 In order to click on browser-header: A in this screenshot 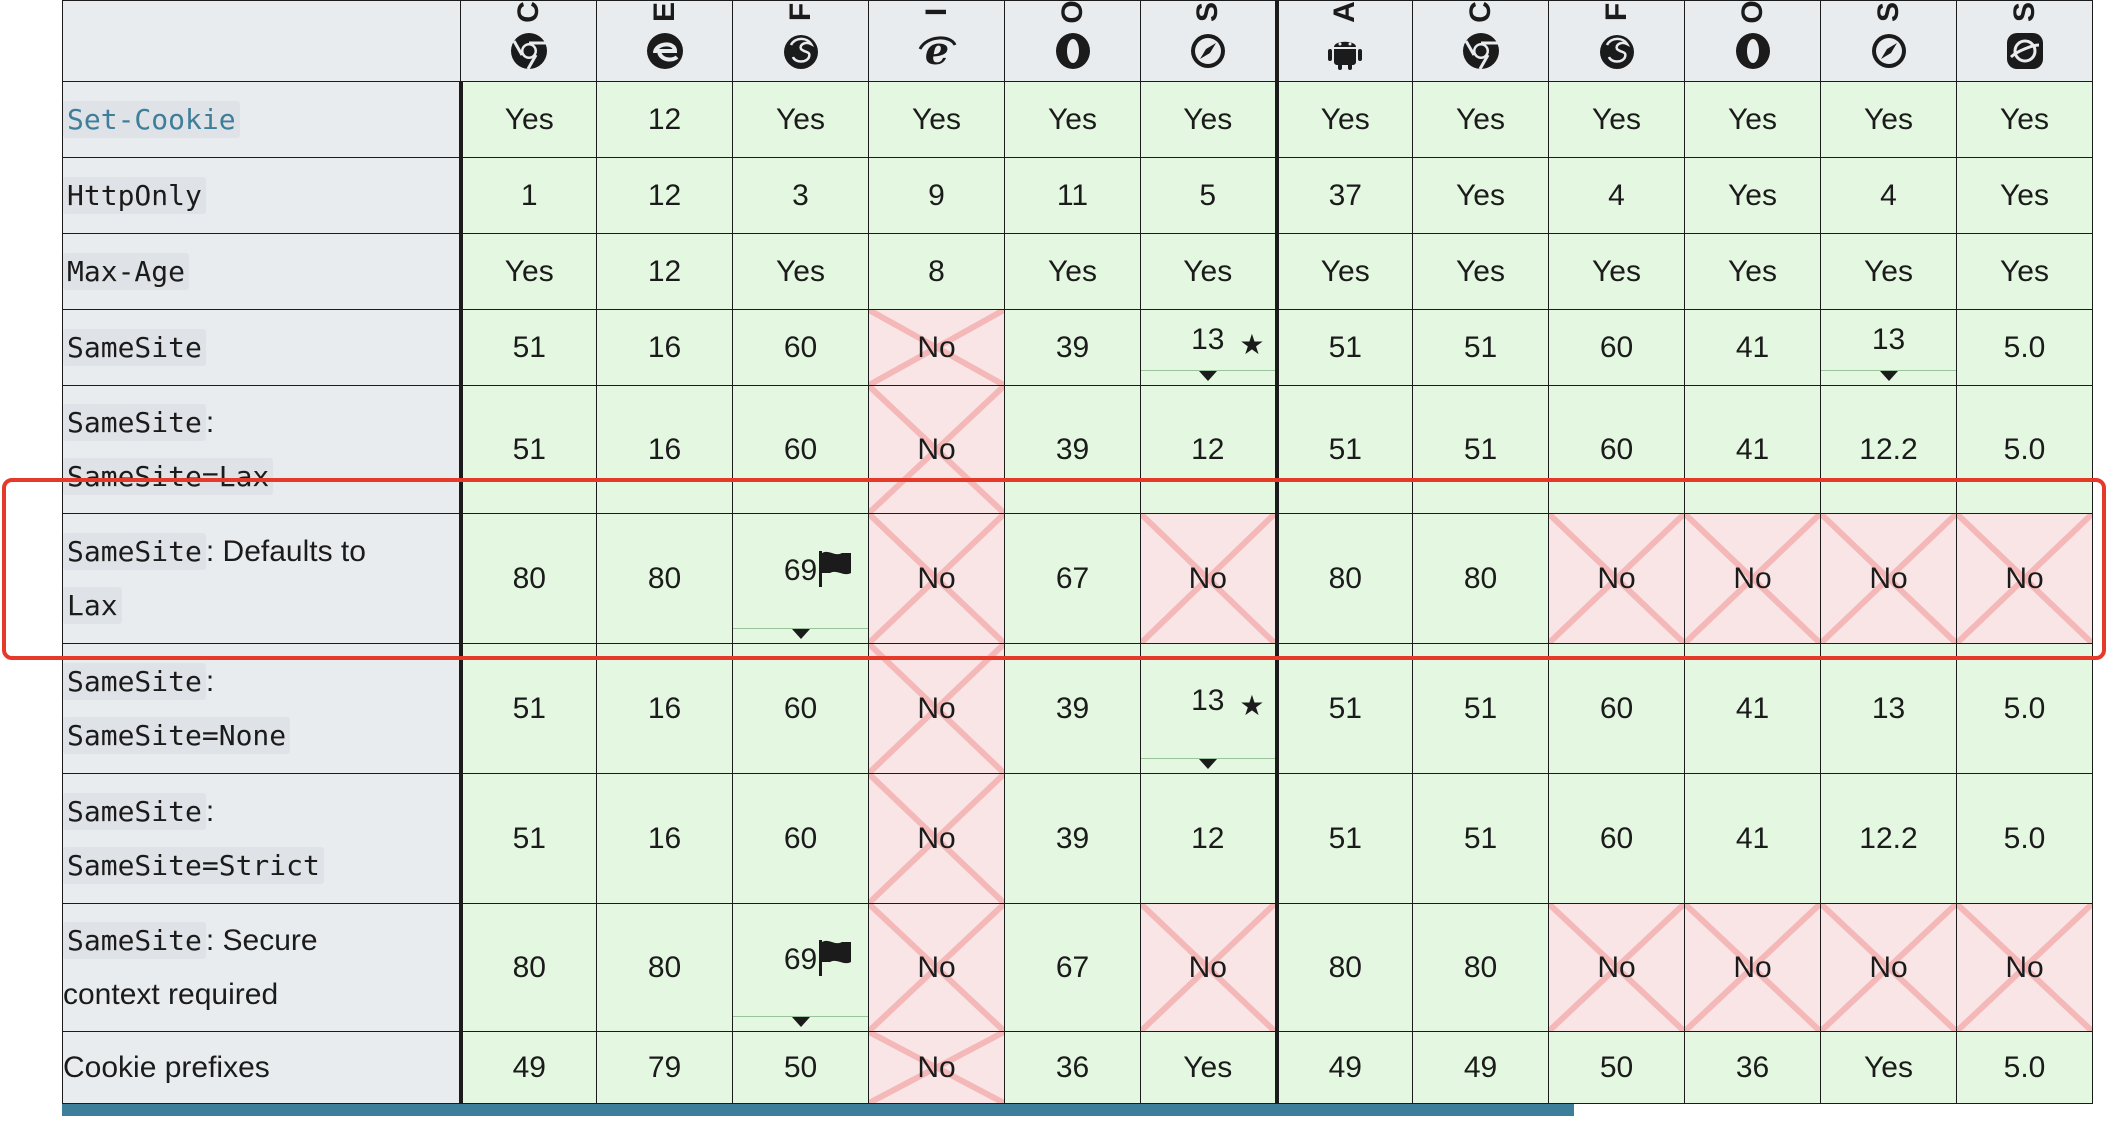, I will do `click(1344, 41)`.